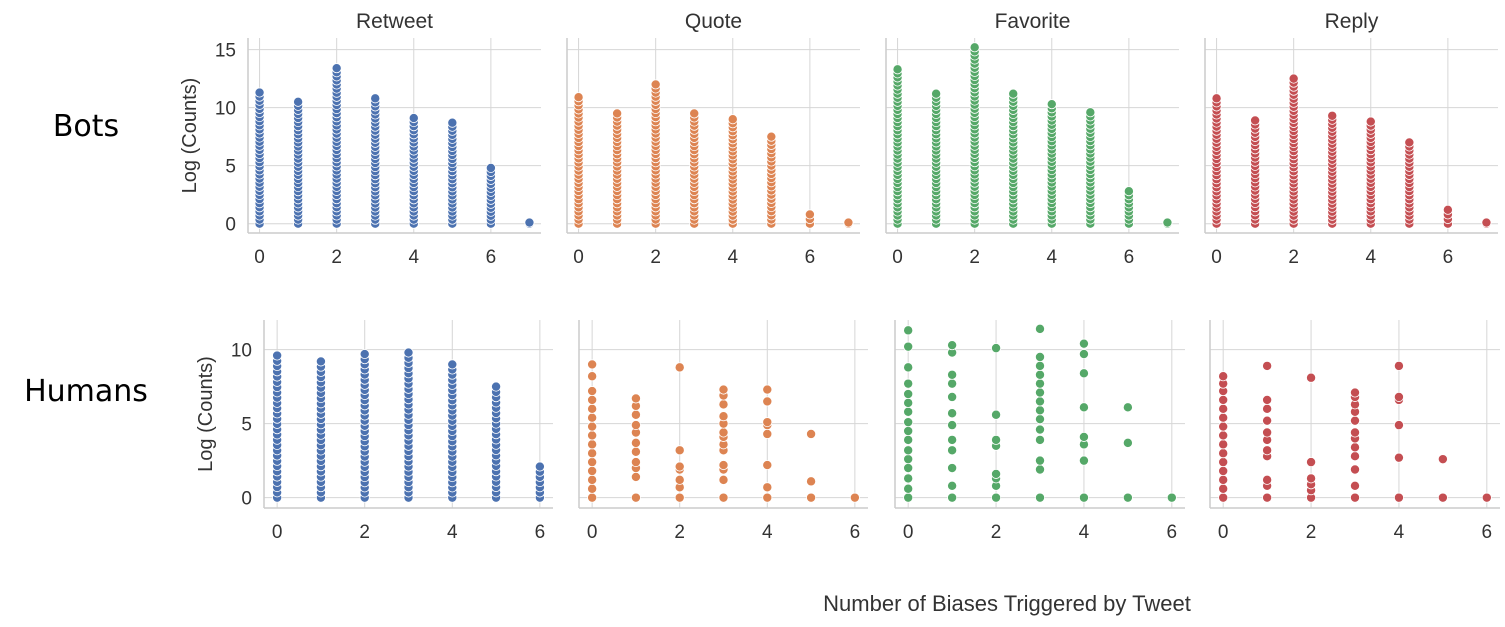  What do you see at coordinates (952, 497) in the screenshot?
I see `data-point: x=1, y=0` at bounding box center [952, 497].